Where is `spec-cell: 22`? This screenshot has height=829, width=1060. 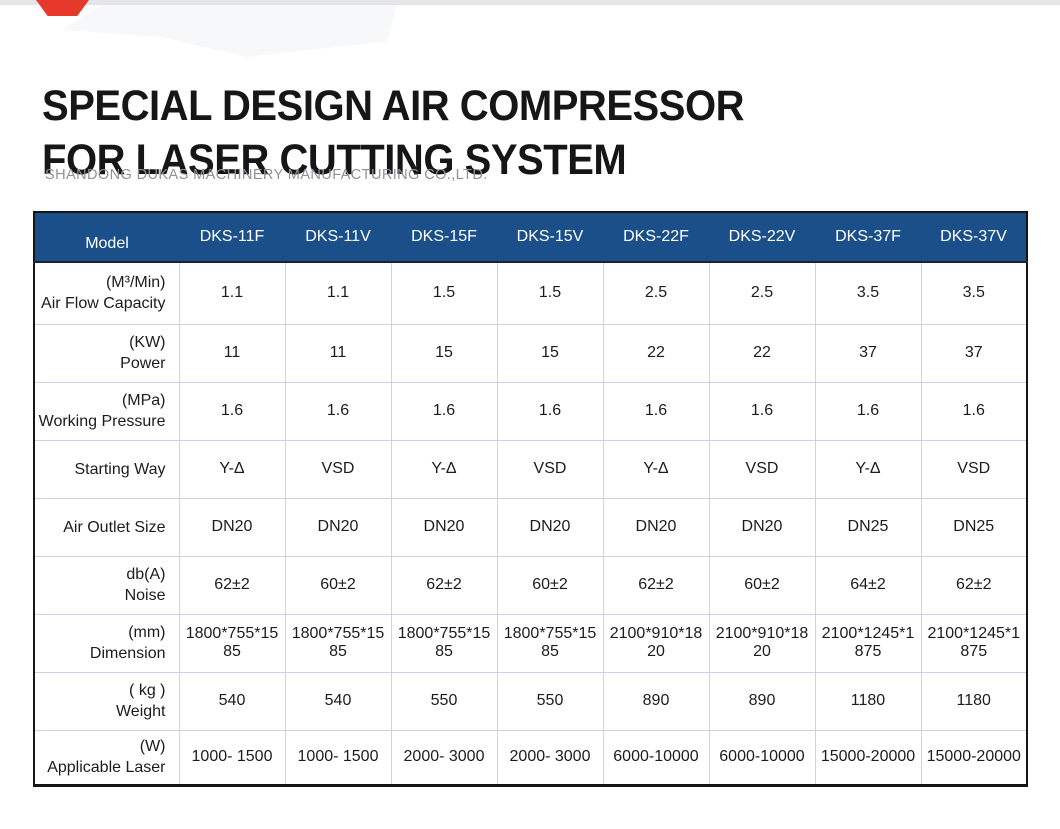 spec-cell: 22 is located at coordinates (656, 353).